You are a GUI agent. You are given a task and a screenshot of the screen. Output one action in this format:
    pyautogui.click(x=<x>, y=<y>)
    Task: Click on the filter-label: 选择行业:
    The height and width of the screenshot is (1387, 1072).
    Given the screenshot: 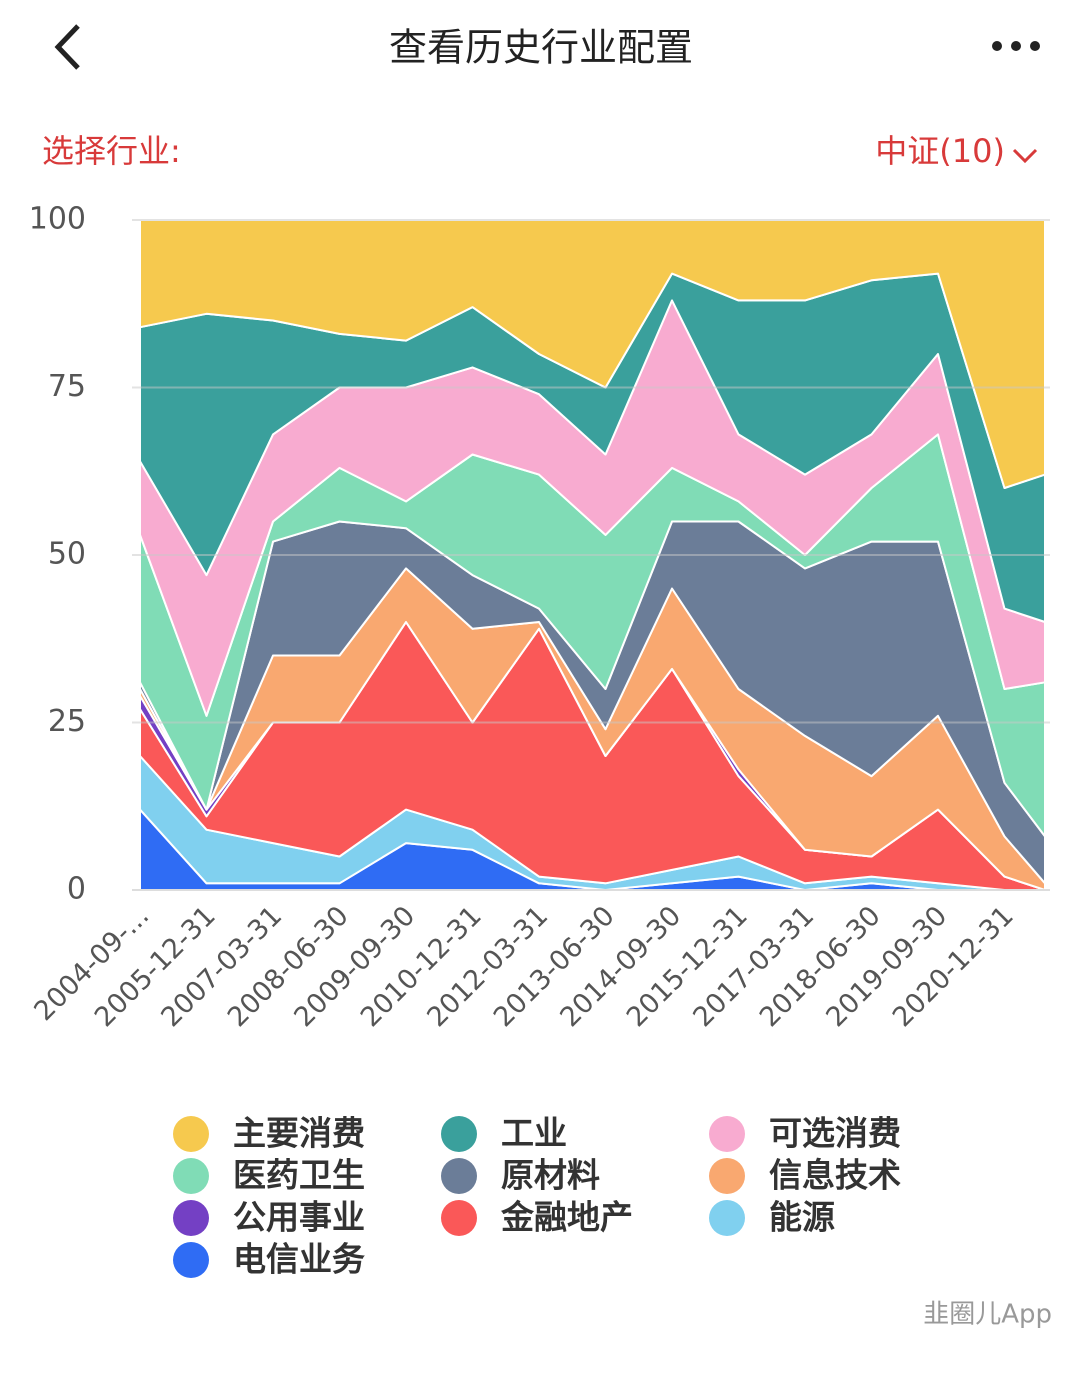 What is the action you would take?
    pyautogui.click(x=111, y=151)
    